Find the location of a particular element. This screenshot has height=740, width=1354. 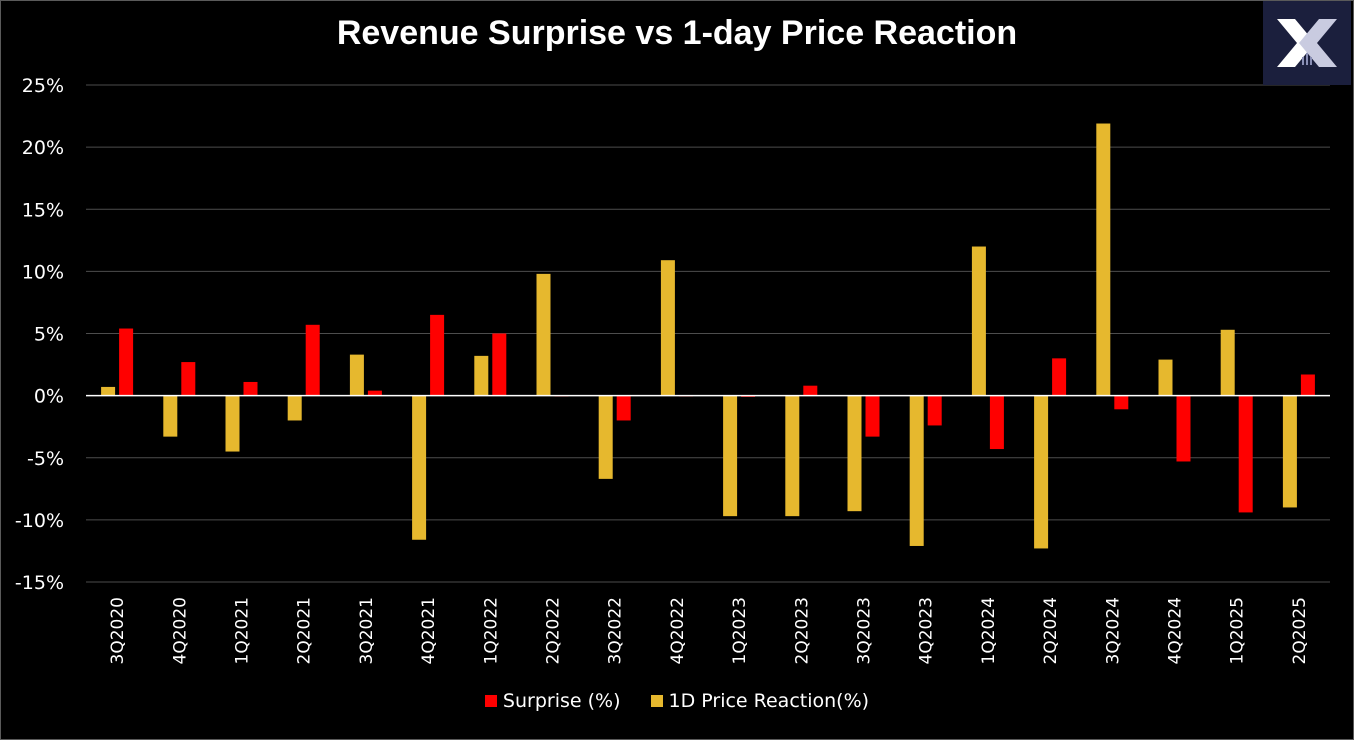

x-tick-label: 3Q2021 is located at coordinates (367, 630).